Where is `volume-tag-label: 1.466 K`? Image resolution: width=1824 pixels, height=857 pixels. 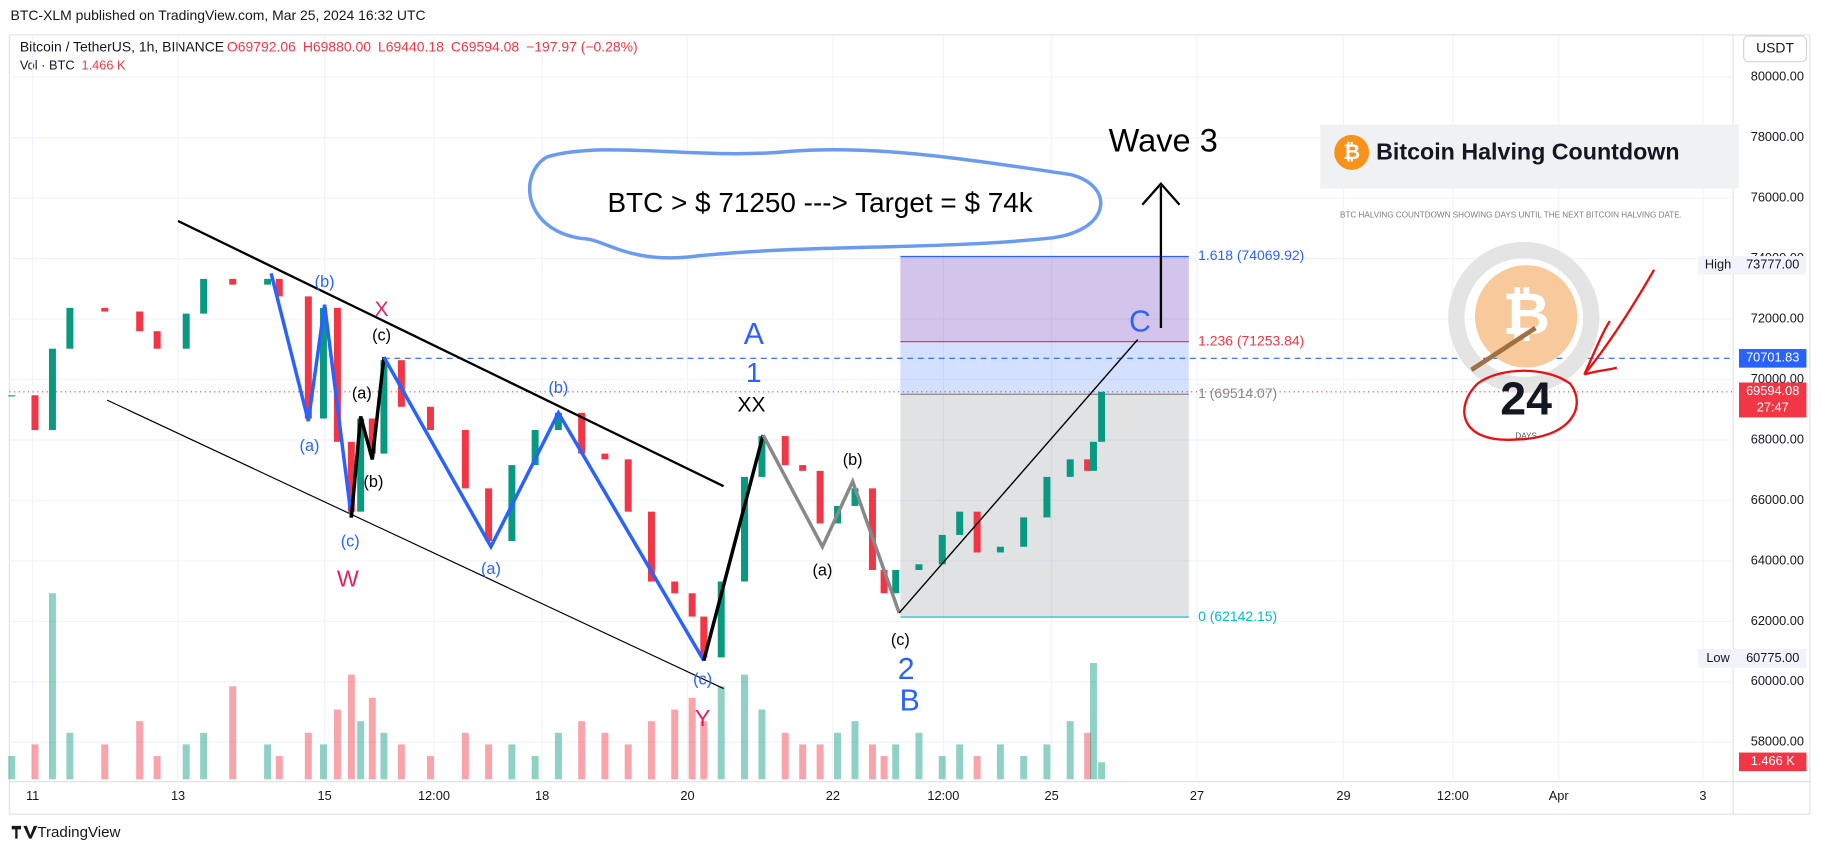 volume-tag-label: 1.466 K is located at coordinates (1773, 760).